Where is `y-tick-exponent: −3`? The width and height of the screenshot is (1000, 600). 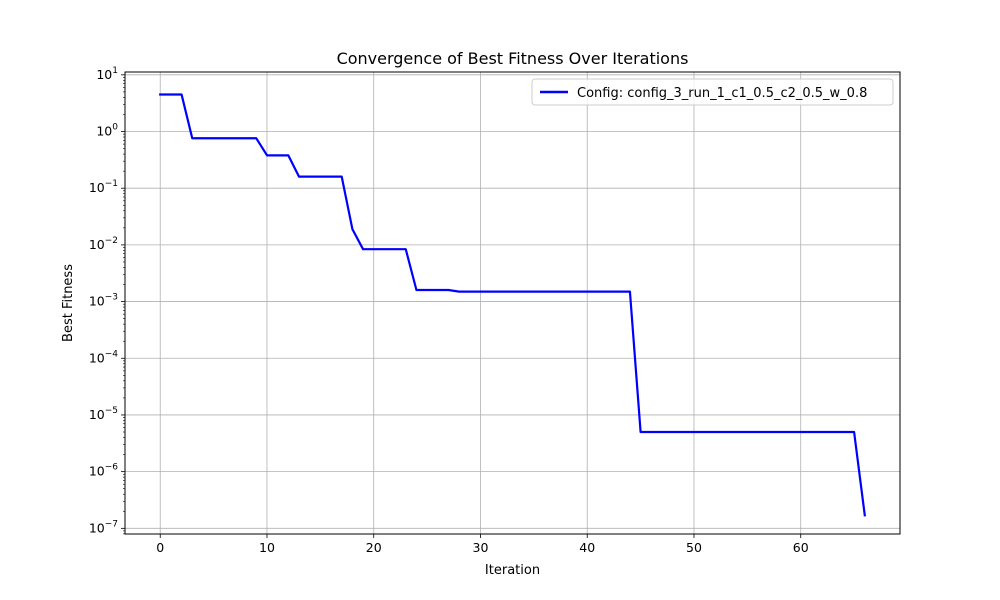
y-tick-exponent: −3 is located at coordinates (111, 298).